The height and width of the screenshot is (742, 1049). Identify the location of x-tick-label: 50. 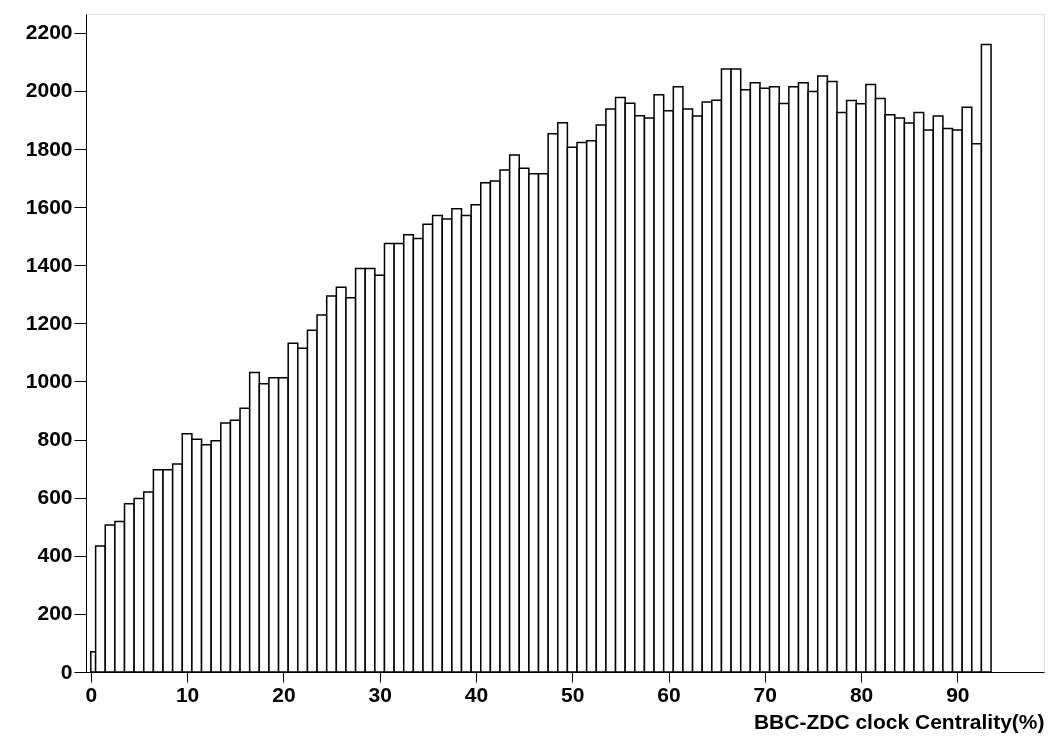
(573, 694).